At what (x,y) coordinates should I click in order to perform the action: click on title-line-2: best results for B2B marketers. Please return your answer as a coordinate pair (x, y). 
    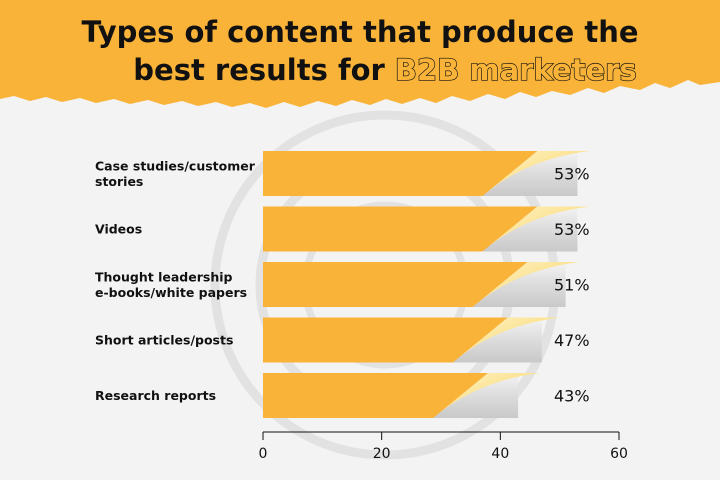
    Looking at the image, I should click on (384, 70).